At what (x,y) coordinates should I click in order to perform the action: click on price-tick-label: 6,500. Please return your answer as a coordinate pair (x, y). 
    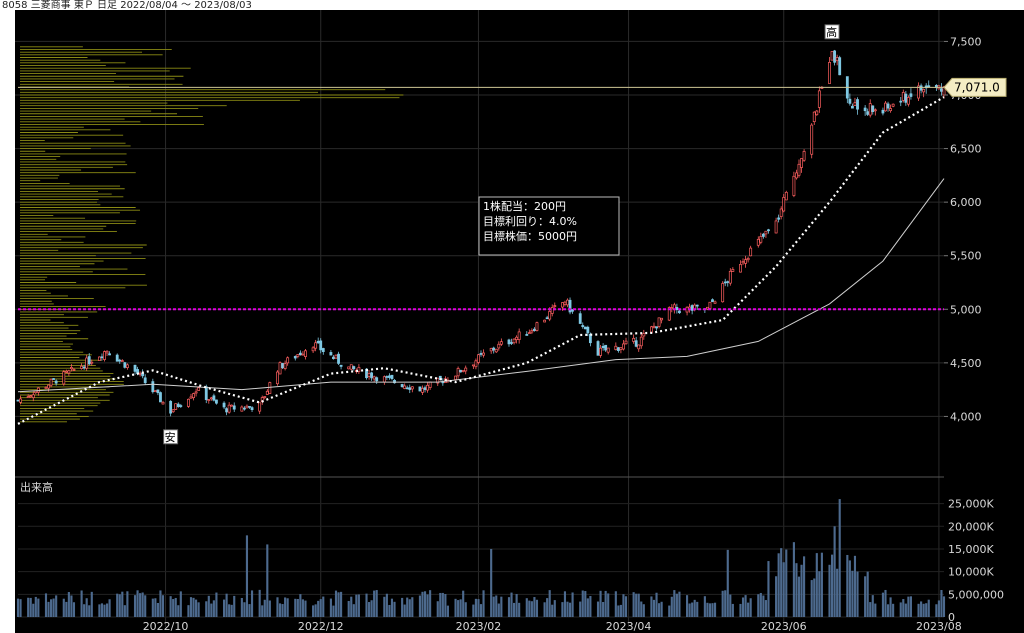
    Looking at the image, I should click on (966, 149).